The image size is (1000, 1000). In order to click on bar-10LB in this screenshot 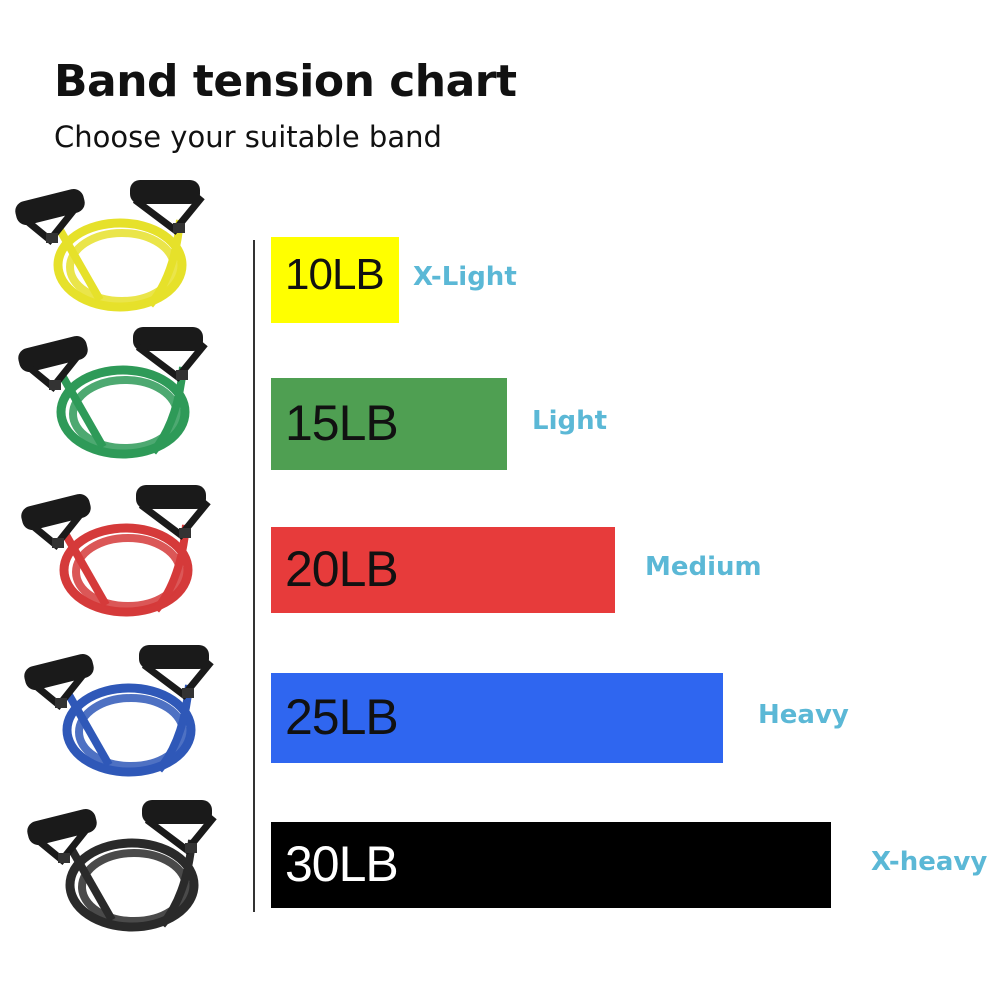, I will do `click(335, 280)`.